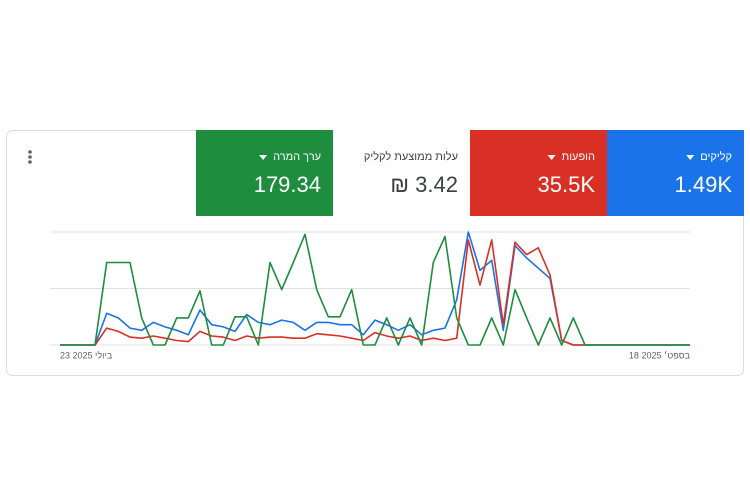 The width and height of the screenshot is (750, 500). What do you see at coordinates (297, 157) in the screenshot?
I see `metric-label: ערך המרה` at bounding box center [297, 157].